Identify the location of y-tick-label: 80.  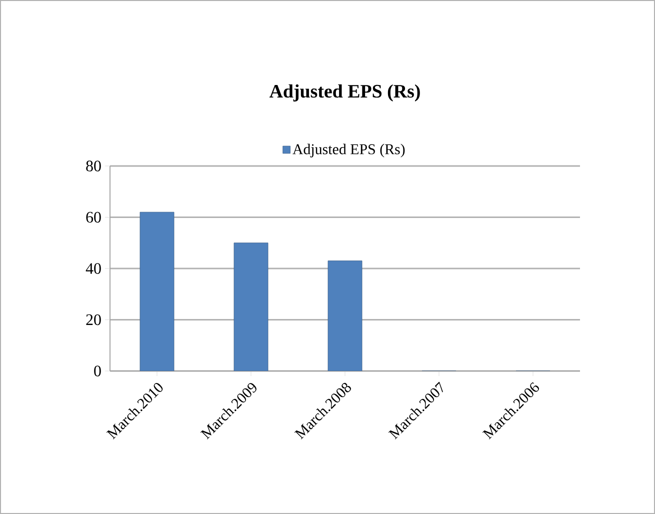
(93, 166).